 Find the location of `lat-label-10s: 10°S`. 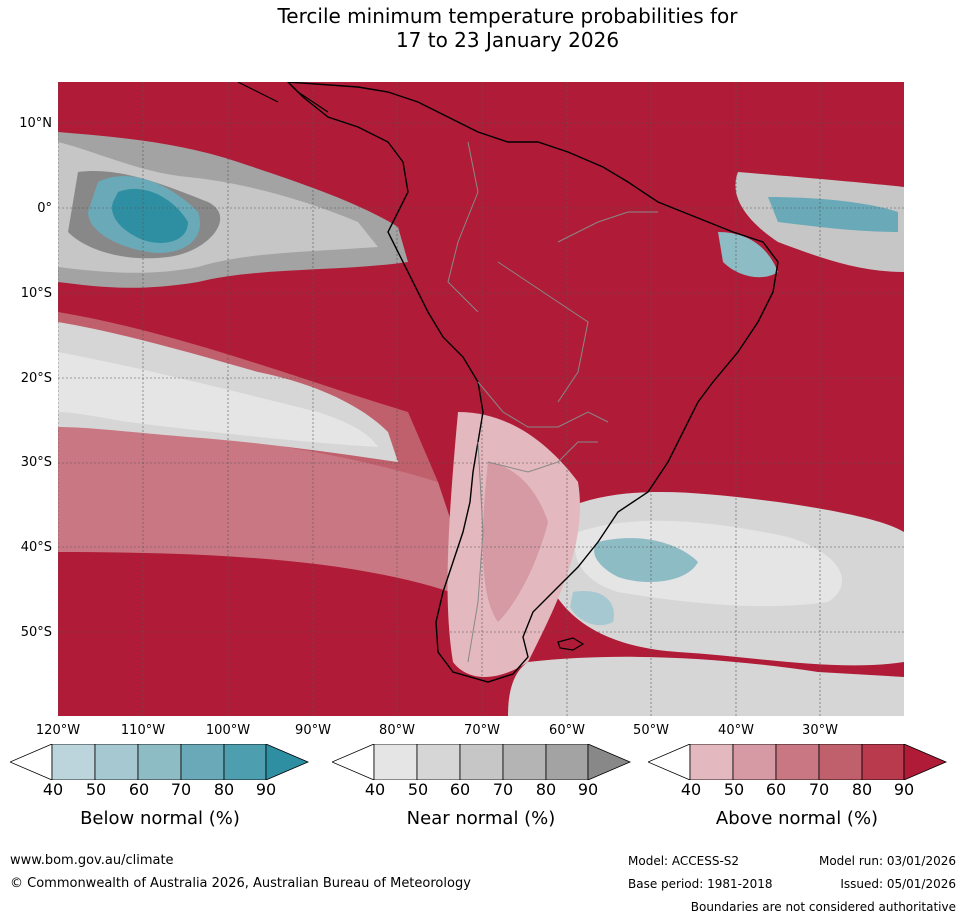

lat-label-10s: 10°S is located at coordinates (36, 293).